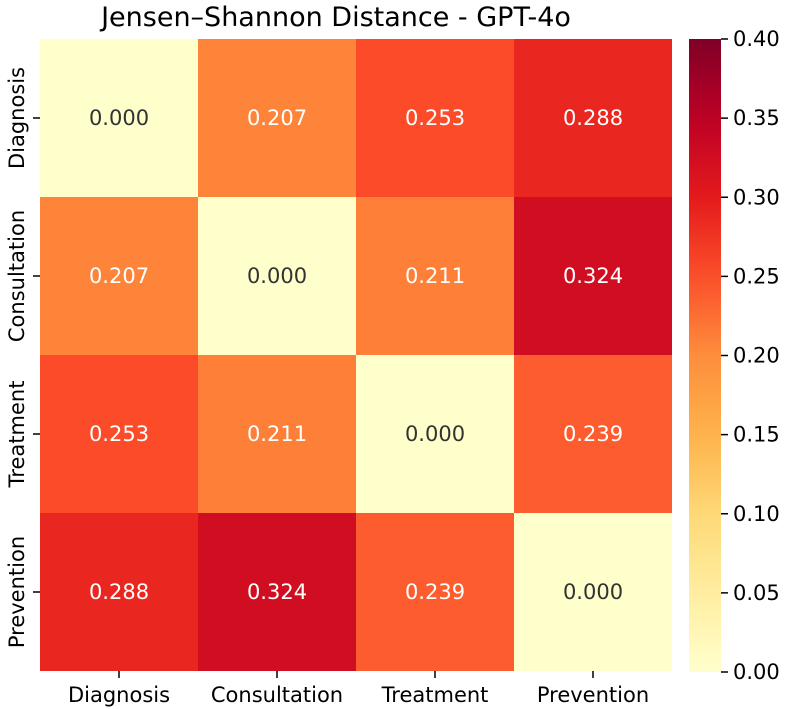  Describe the element at coordinates (17, 435) in the screenshot. I see `row-tick-label: Treatment` at that location.